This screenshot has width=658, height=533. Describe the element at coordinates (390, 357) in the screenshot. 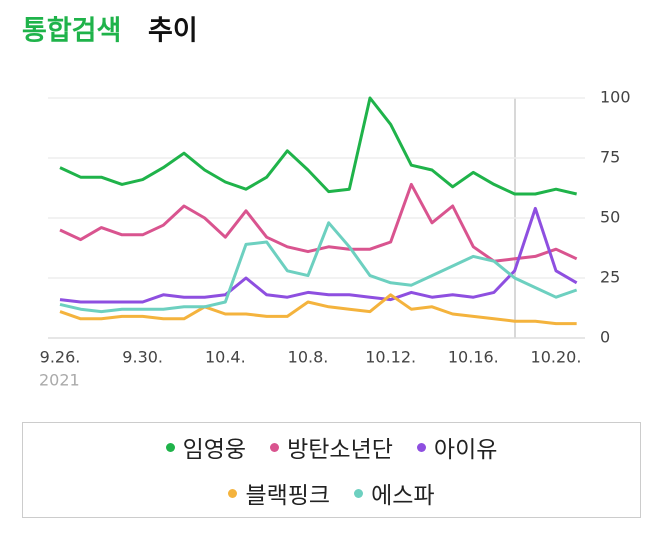

I see `x-tick-label: 10.12.` at that location.